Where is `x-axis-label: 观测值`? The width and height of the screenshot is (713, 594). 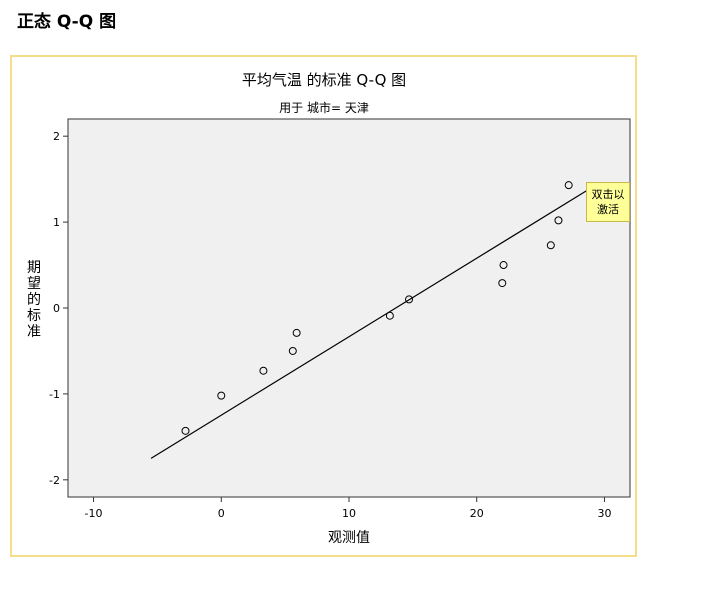 x-axis-label: 观测值 is located at coordinates (349, 538).